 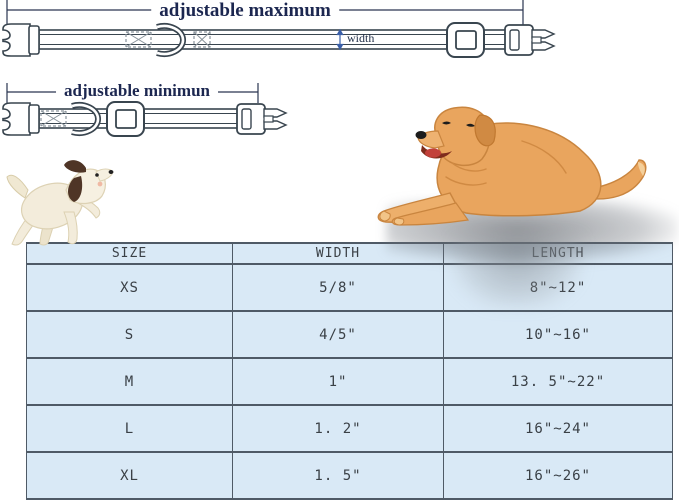 I want to click on cell-size: S, so click(x=129, y=334).